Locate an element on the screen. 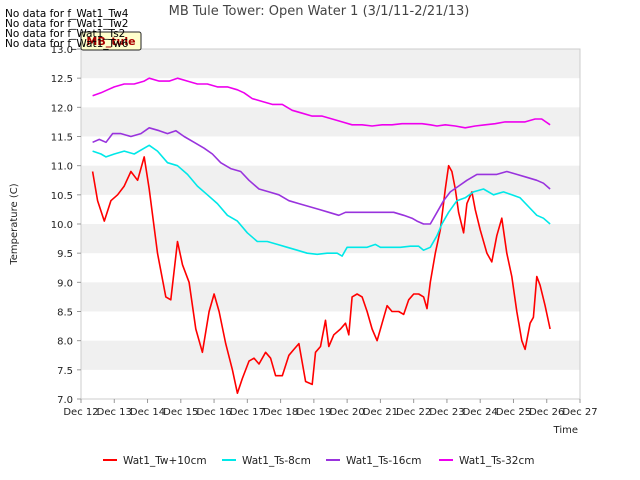  x-tick-label: Dec 17 is located at coordinates (247, 412).